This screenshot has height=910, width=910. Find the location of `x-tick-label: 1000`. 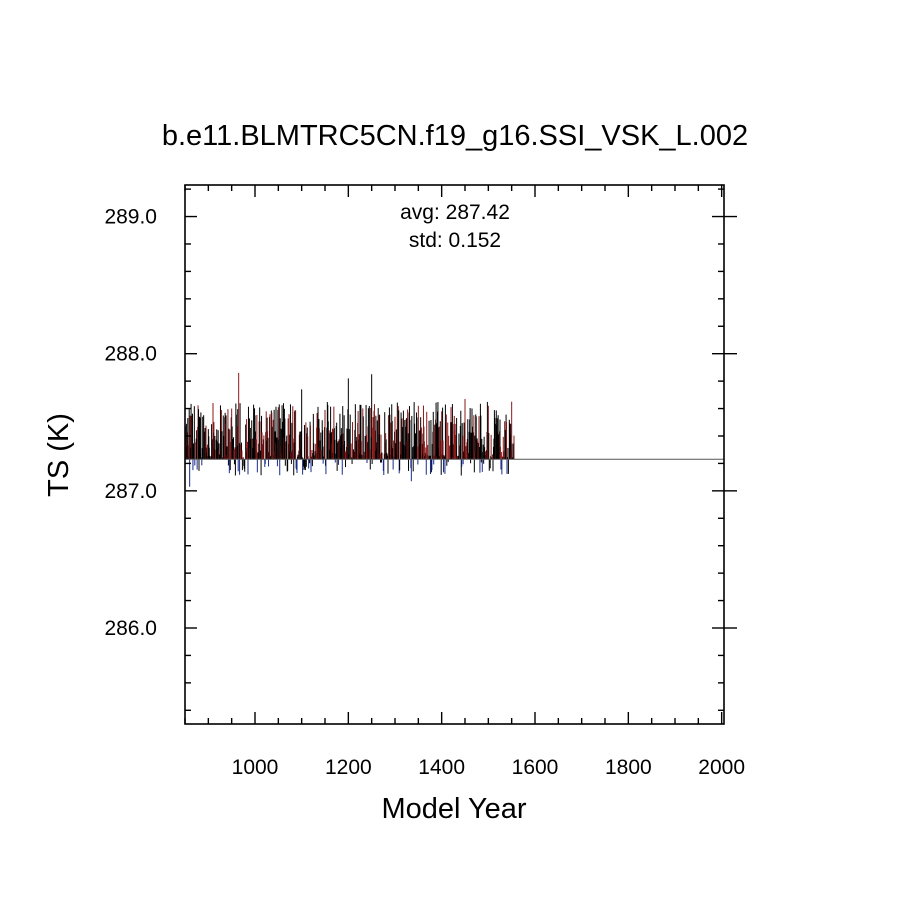

x-tick-label: 1000 is located at coordinates (255, 767).